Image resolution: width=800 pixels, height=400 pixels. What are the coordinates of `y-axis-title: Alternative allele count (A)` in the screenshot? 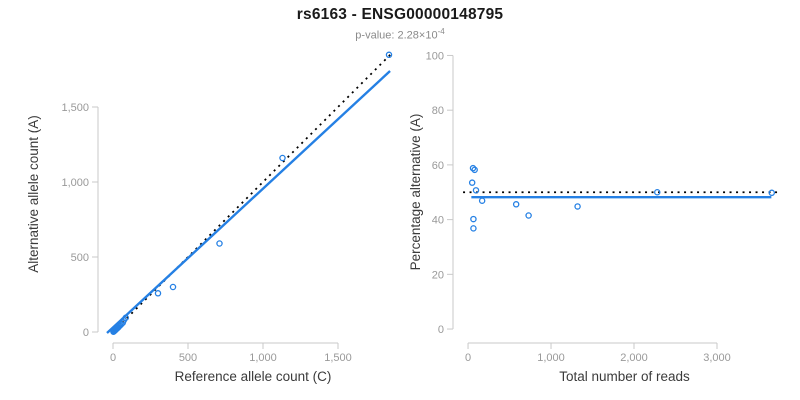 It's located at (33, 194).